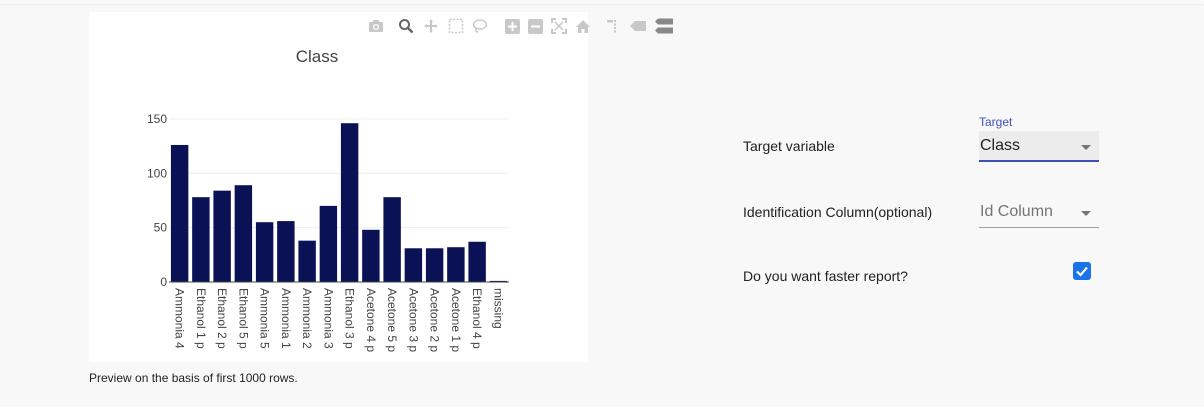  I want to click on x-tick-label: Acetone 3 p, so click(413, 320).